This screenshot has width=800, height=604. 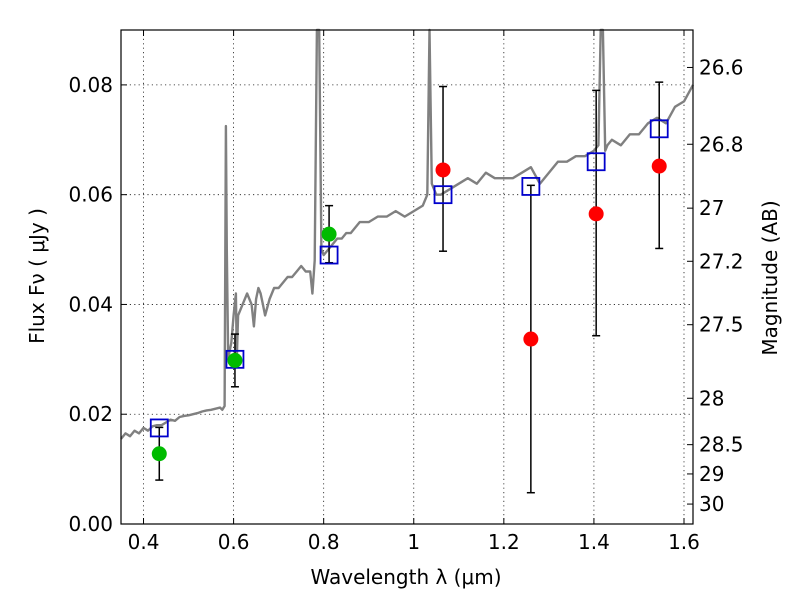 What do you see at coordinates (234, 542) in the screenshot?
I see `x-tick-label: 0.6` at bounding box center [234, 542].